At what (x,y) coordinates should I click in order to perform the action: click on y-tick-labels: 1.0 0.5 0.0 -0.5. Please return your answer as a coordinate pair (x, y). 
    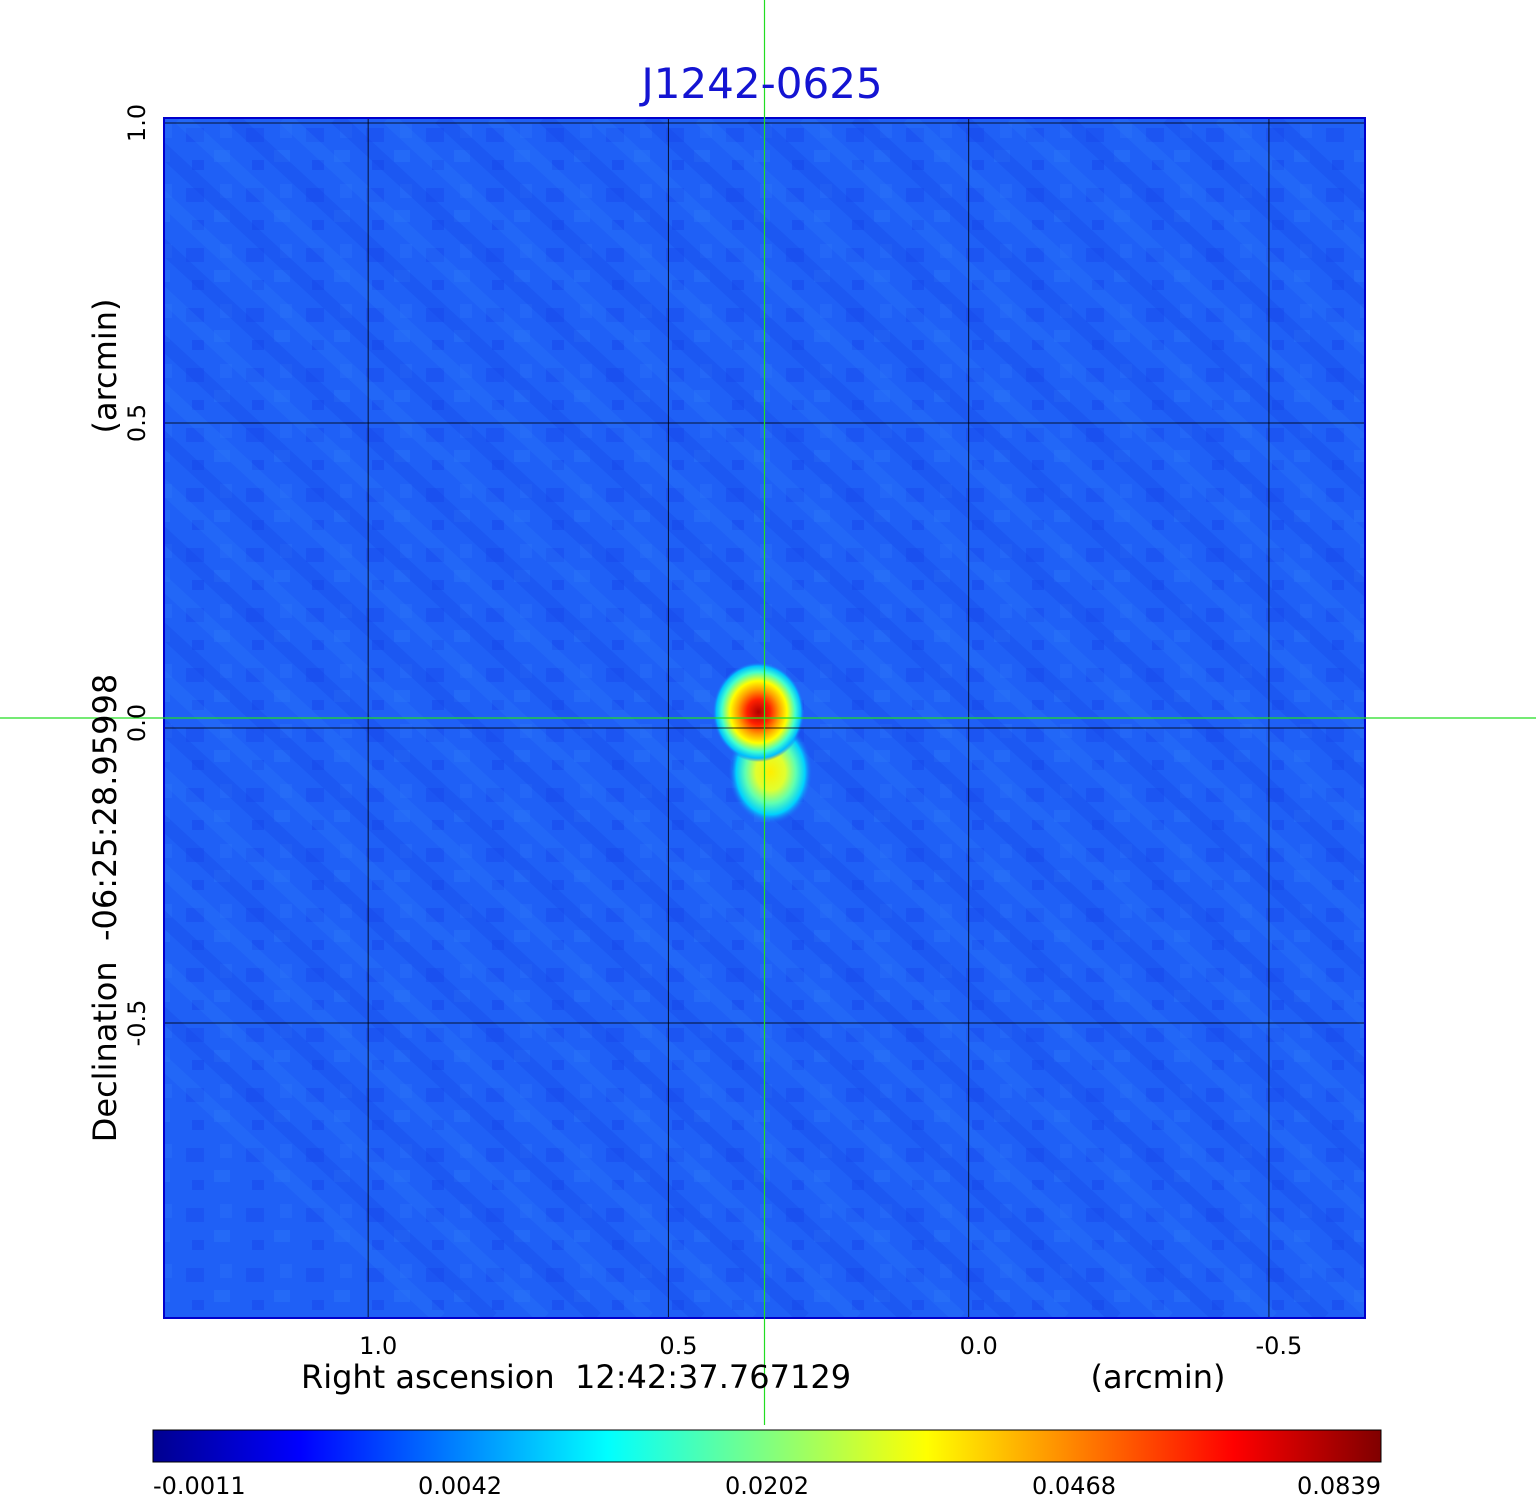
    Looking at the image, I should click on (137, 575).